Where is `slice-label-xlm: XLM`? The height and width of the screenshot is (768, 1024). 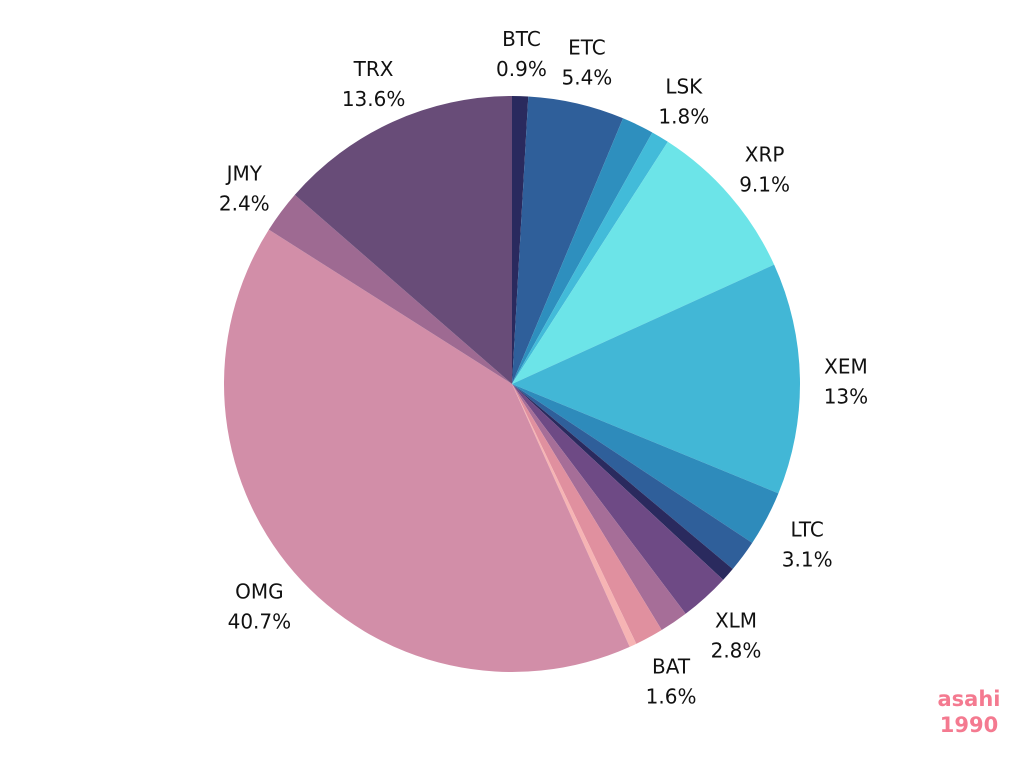
slice-label-xlm: XLM is located at coordinates (736, 621).